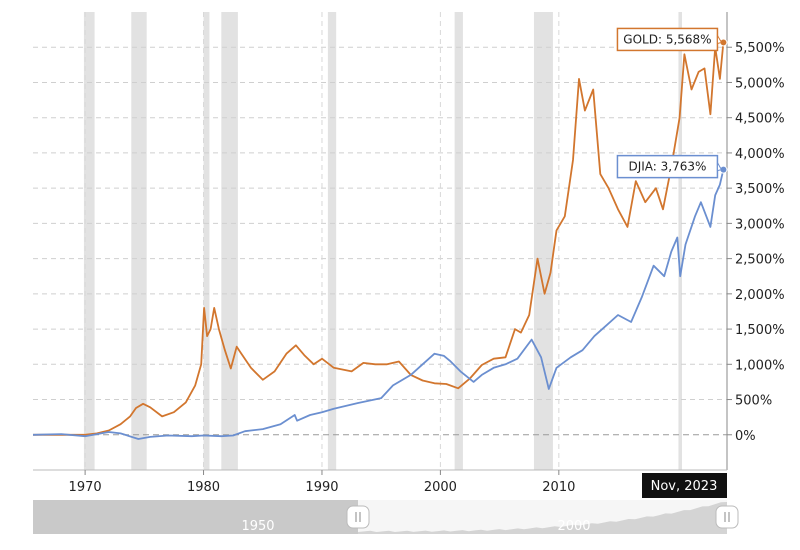 Image resolution: width=800 pixels, height=550 pixels. Describe the element at coordinates (203, 487) in the screenshot. I see `x-tick-label: 1980` at that location.